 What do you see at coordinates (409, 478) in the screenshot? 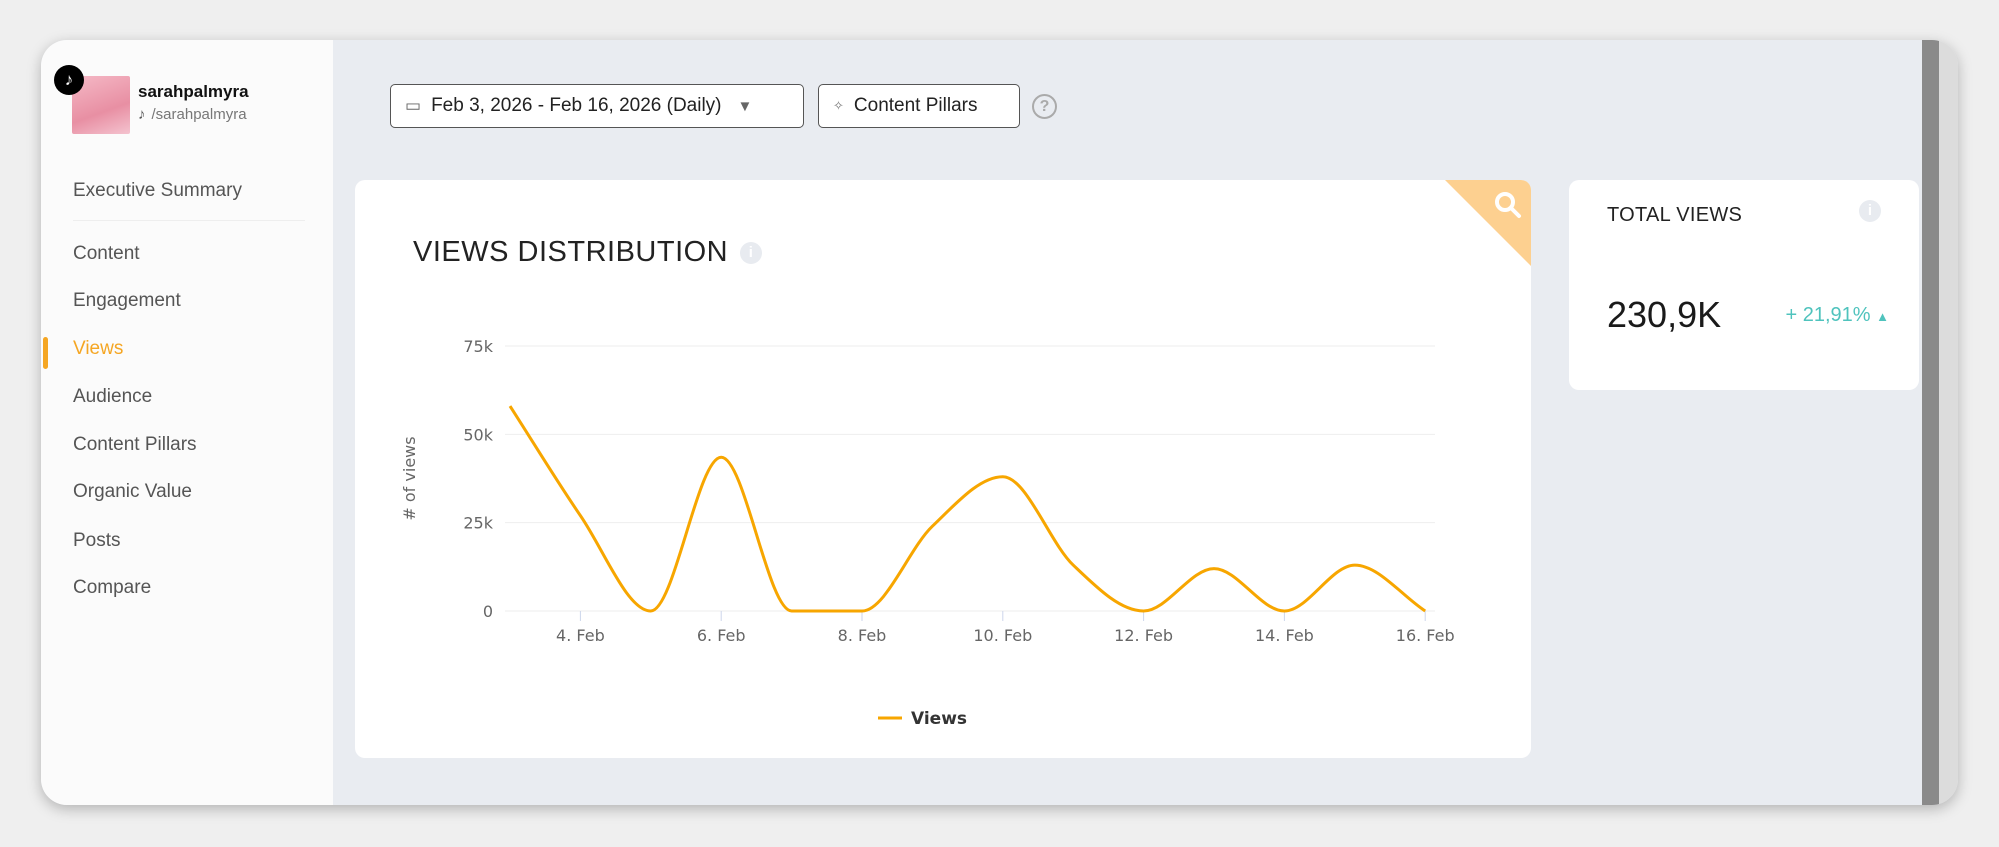
I see `y-axis-label: # of views` at bounding box center [409, 478].